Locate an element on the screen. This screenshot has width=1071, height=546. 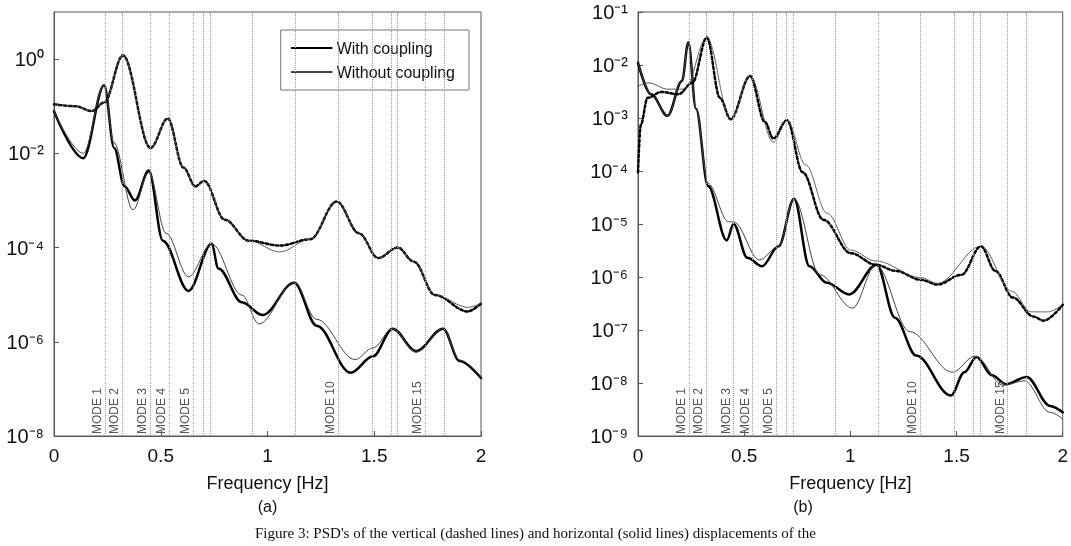
y-tick-label: 10⁰ is located at coordinates (29, 59).